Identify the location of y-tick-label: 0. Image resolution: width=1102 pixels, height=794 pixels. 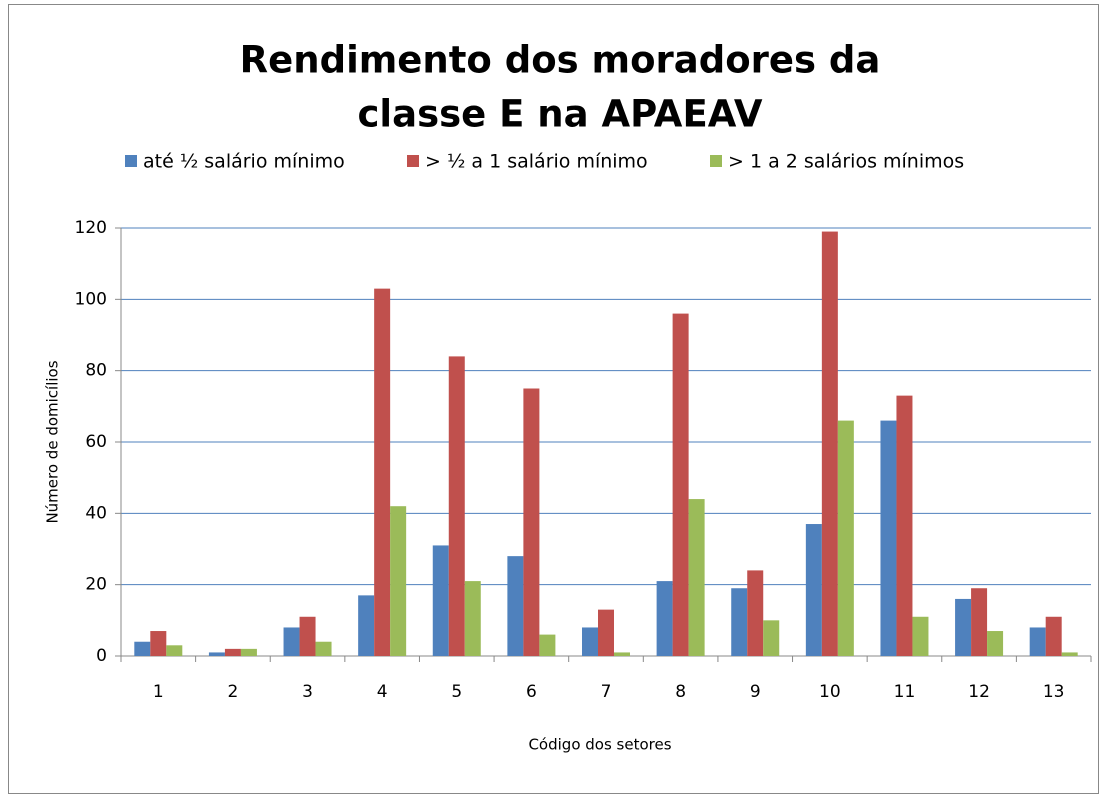
(101, 656).